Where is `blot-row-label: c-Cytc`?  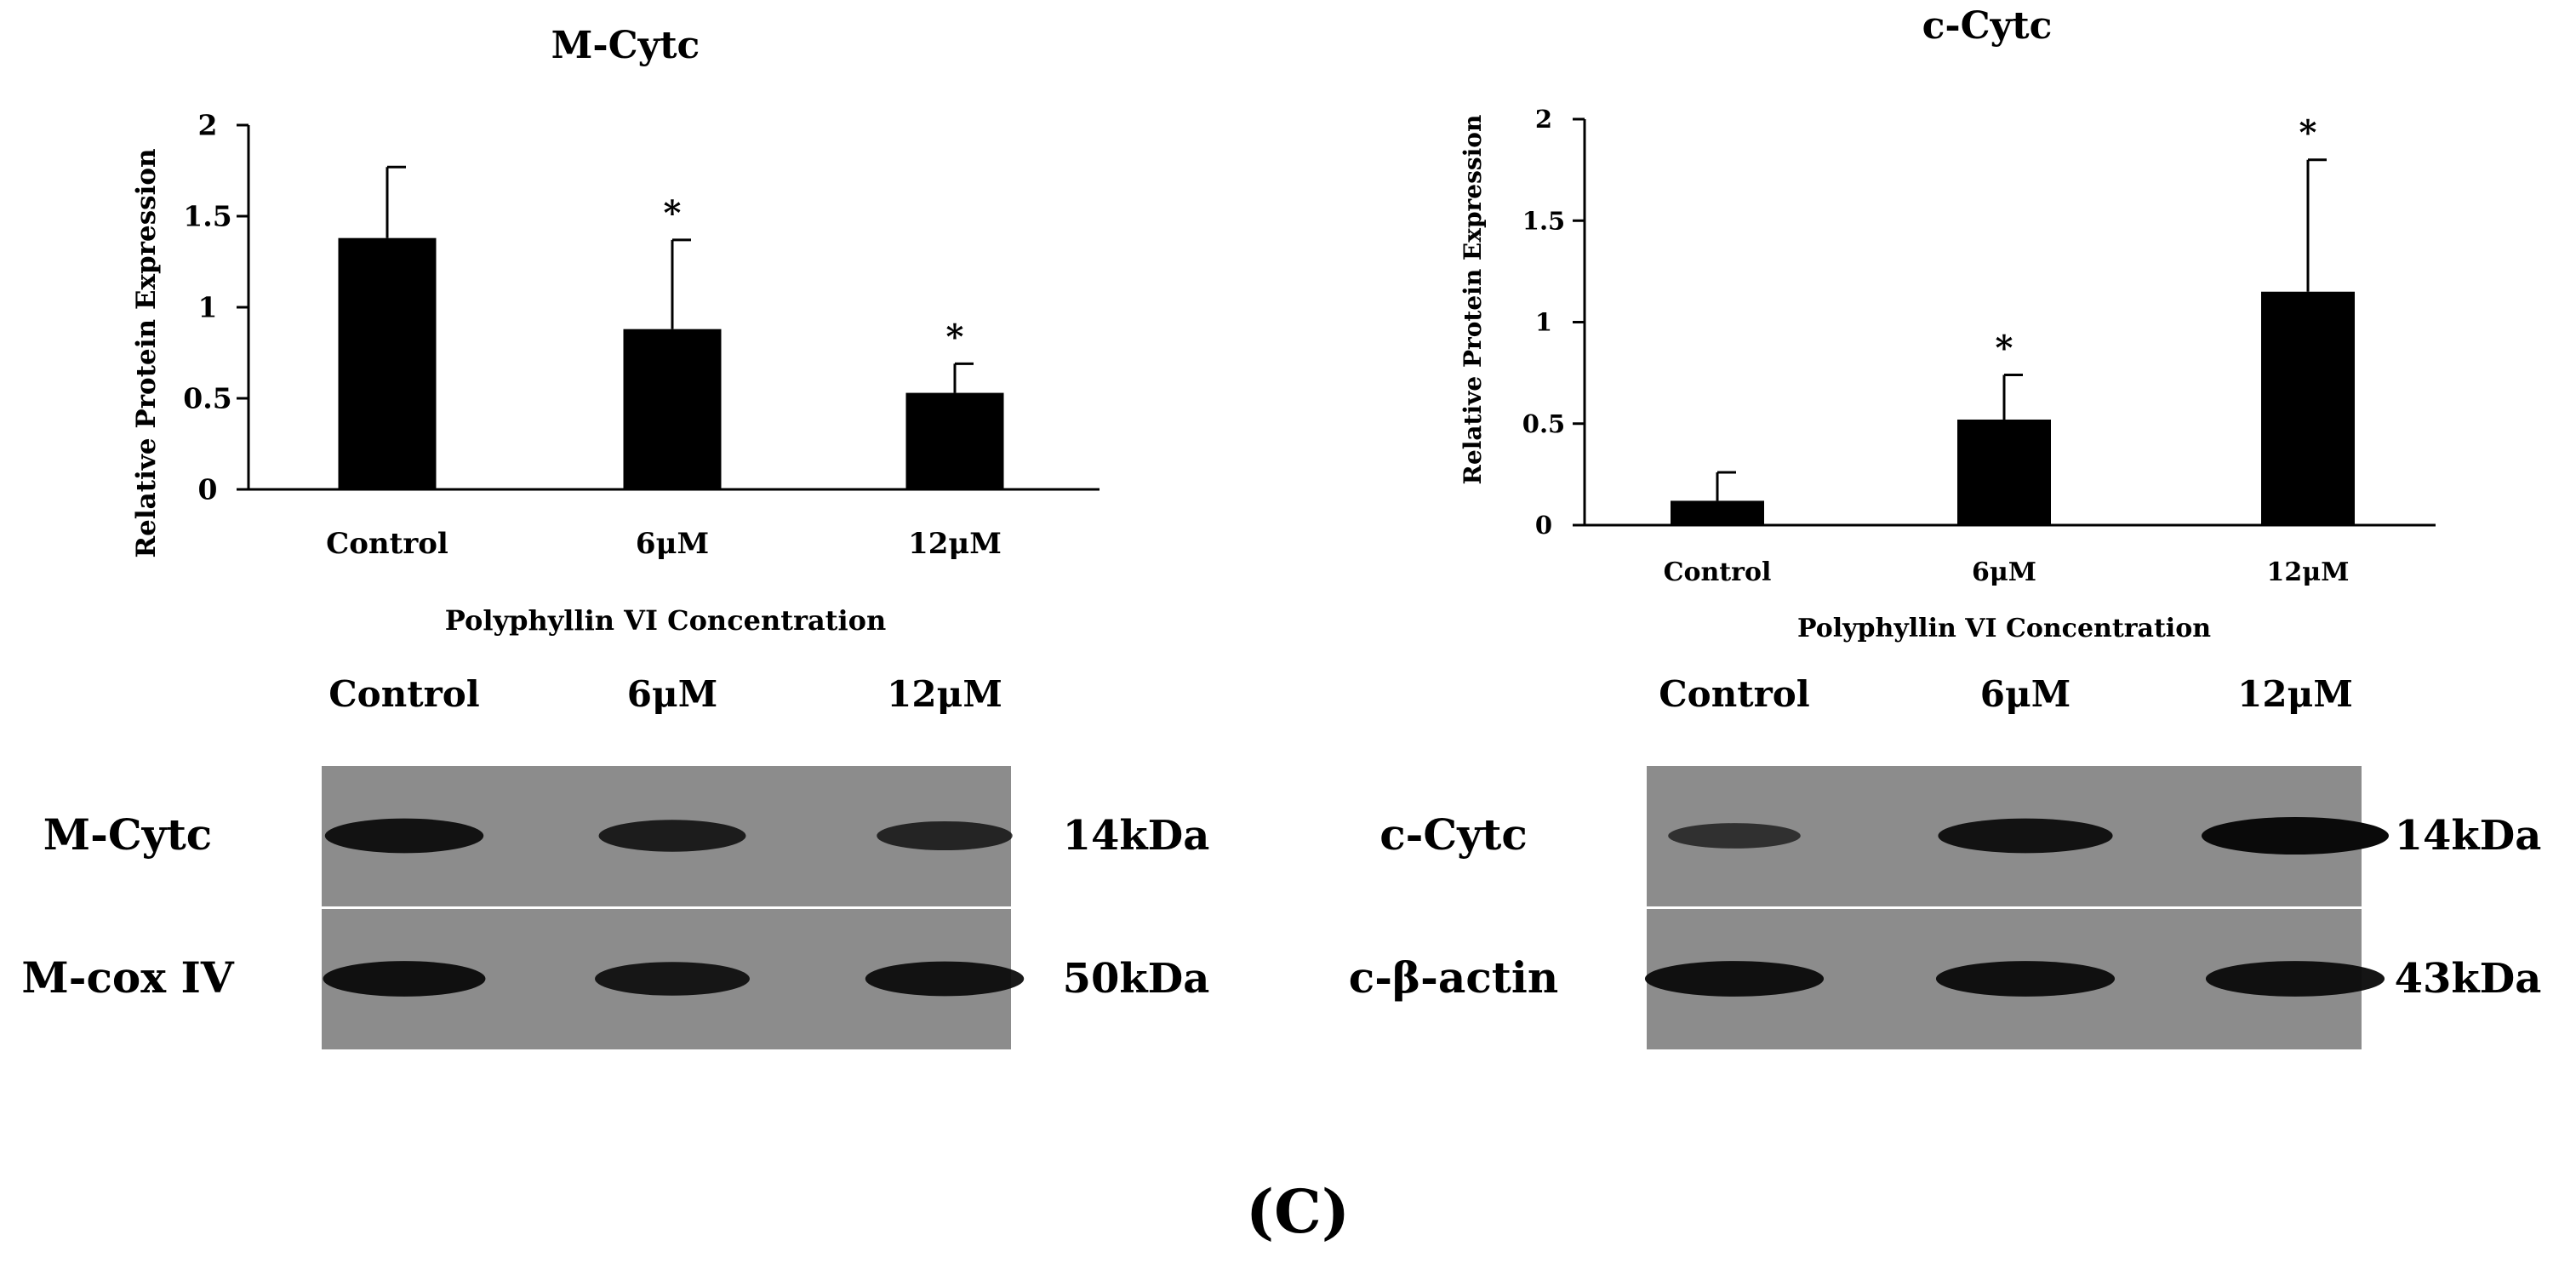
blot-row-label: c-Cytc is located at coordinates (1453, 834).